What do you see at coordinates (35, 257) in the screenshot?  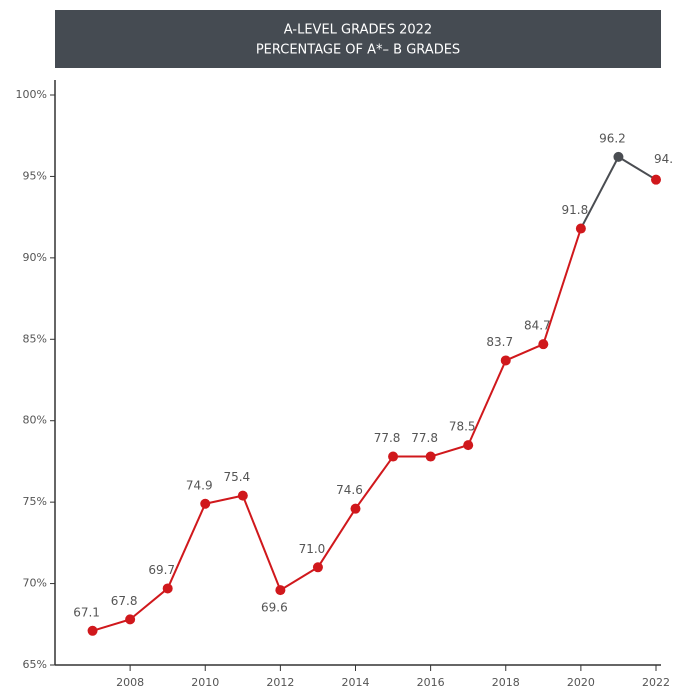 I see `y-tick-label: 90%` at bounding box center [35, 257].